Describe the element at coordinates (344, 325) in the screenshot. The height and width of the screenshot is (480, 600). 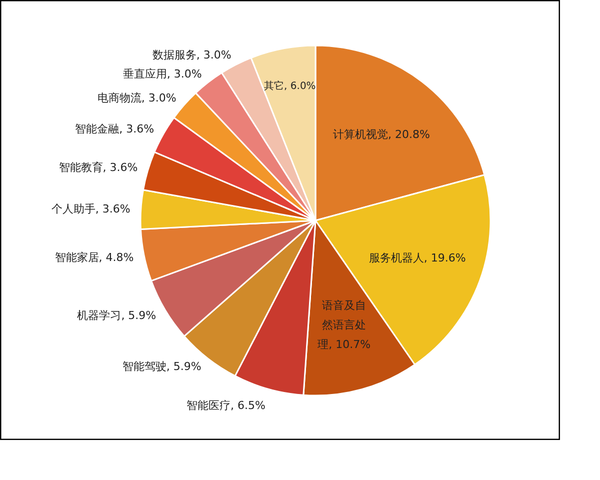
I see `slice-label: 语音及自然语言处理, 10.7%` at that location.